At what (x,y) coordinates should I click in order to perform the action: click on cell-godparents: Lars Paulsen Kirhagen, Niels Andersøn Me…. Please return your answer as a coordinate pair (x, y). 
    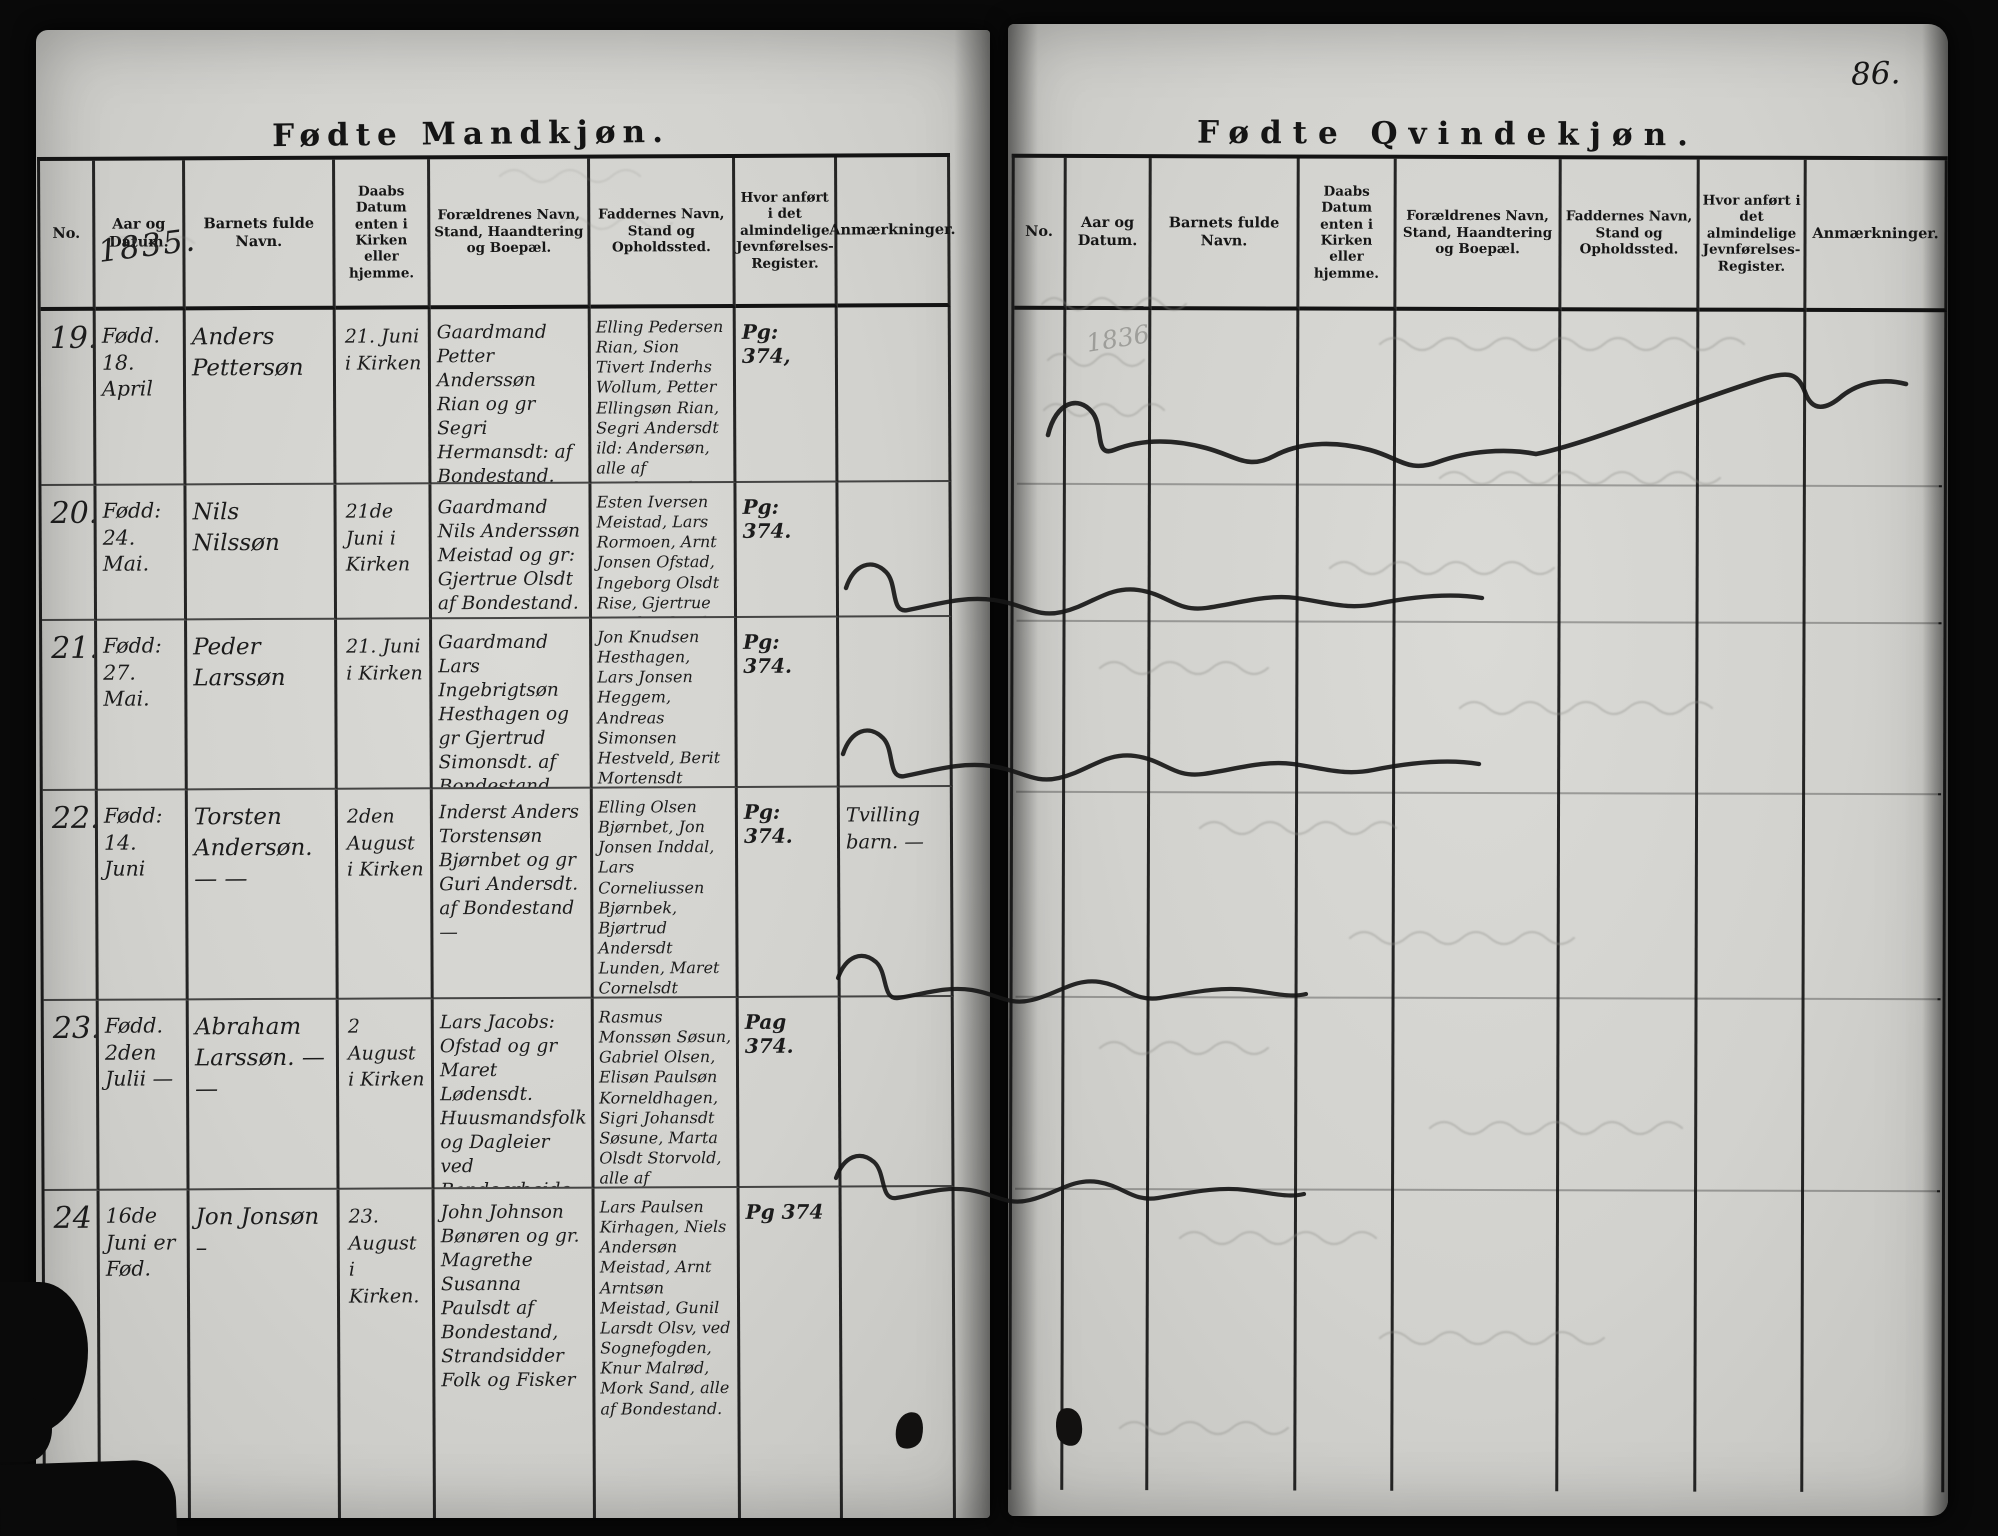
    Looking at the image, I should click on (667, 1352).